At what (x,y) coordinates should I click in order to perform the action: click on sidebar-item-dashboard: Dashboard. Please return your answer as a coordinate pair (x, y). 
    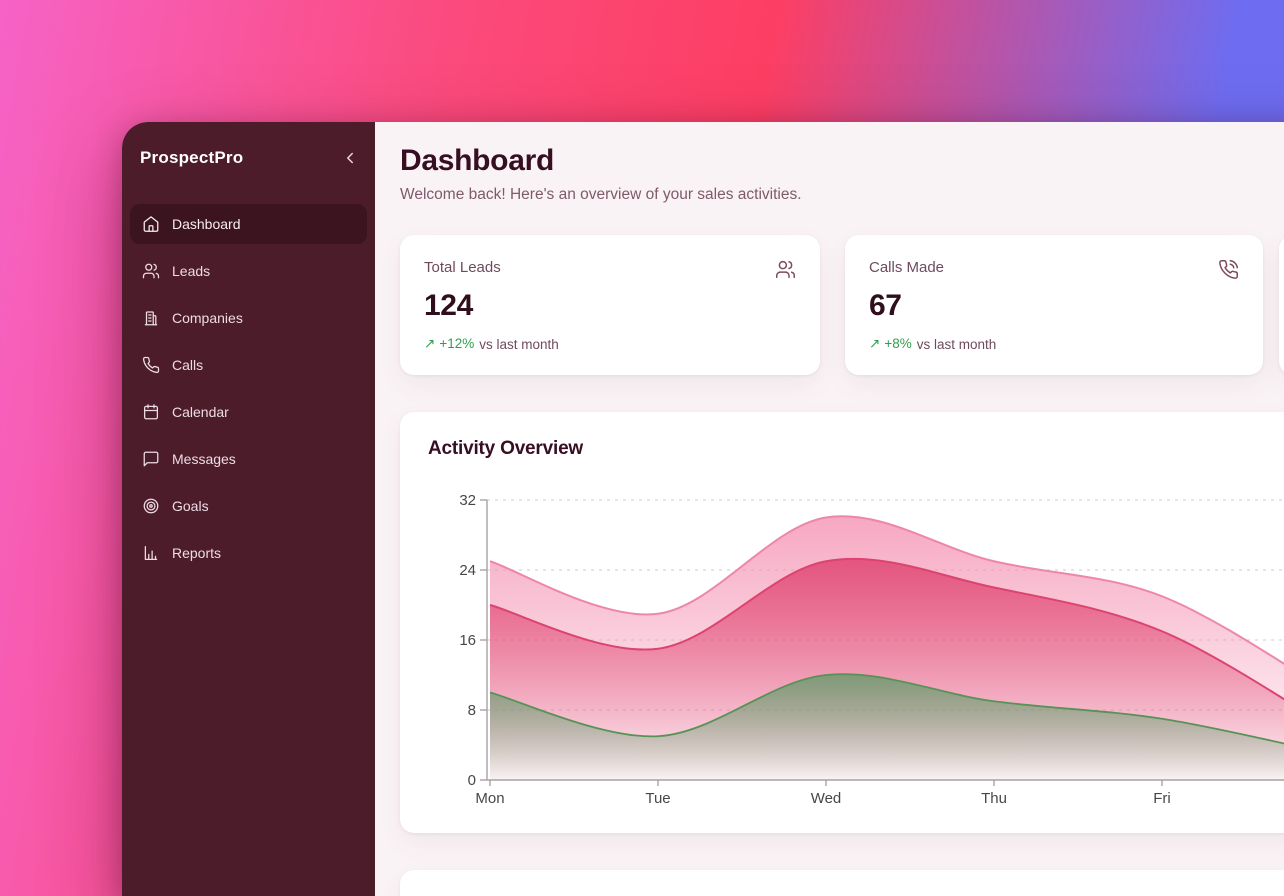
    Looking at the image, I should click on (248, 224).